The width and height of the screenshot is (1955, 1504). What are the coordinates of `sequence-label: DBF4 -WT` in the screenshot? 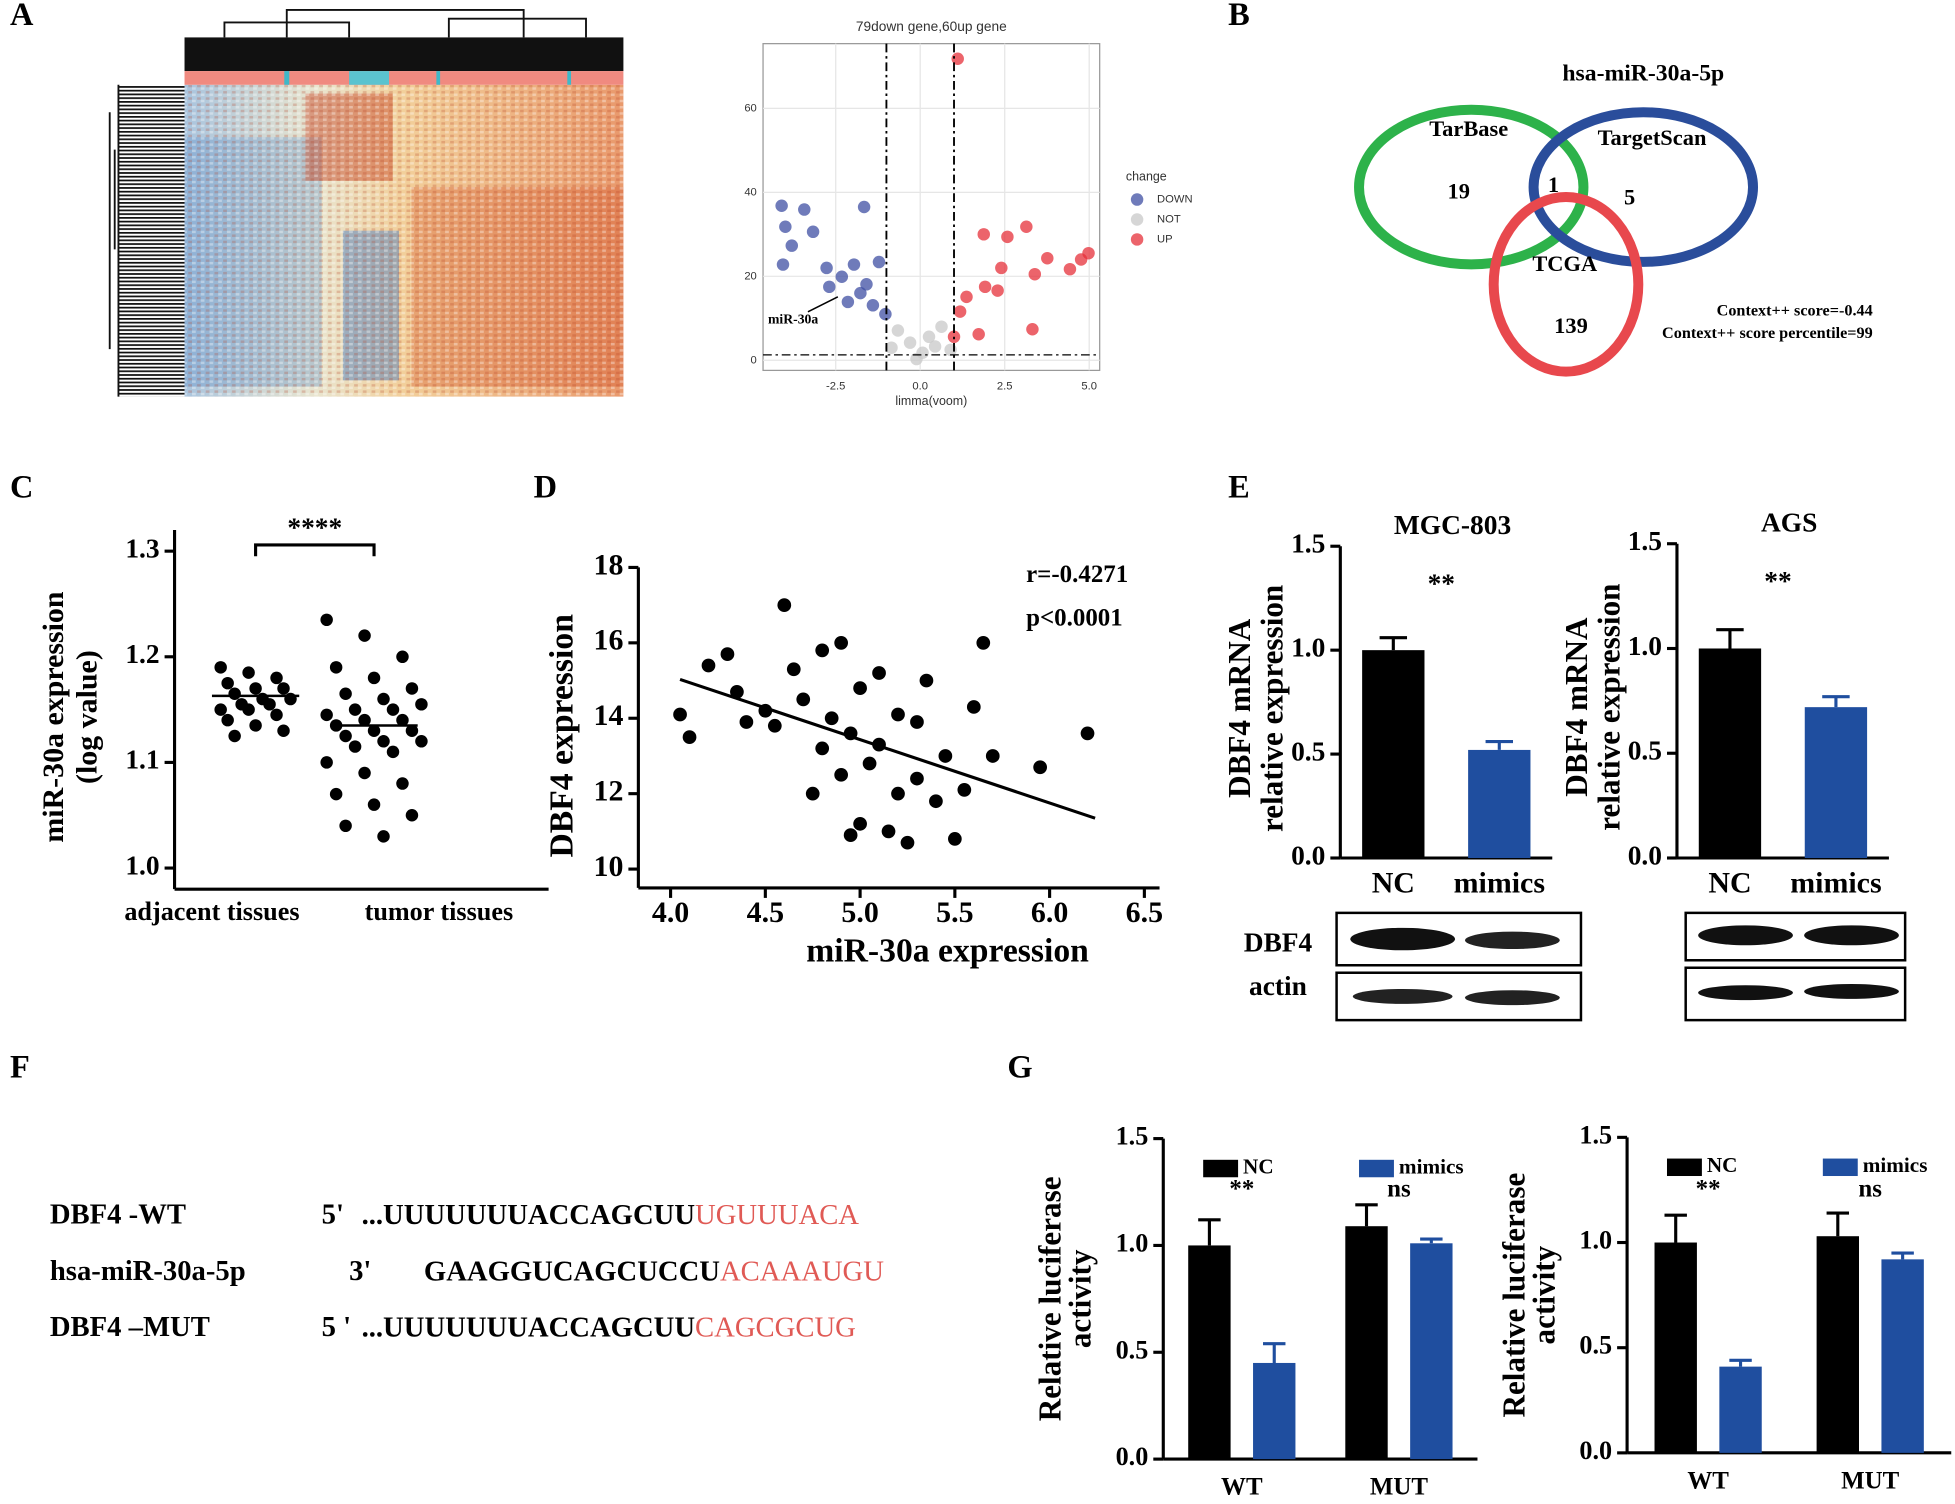 It's located at (118, 1215).